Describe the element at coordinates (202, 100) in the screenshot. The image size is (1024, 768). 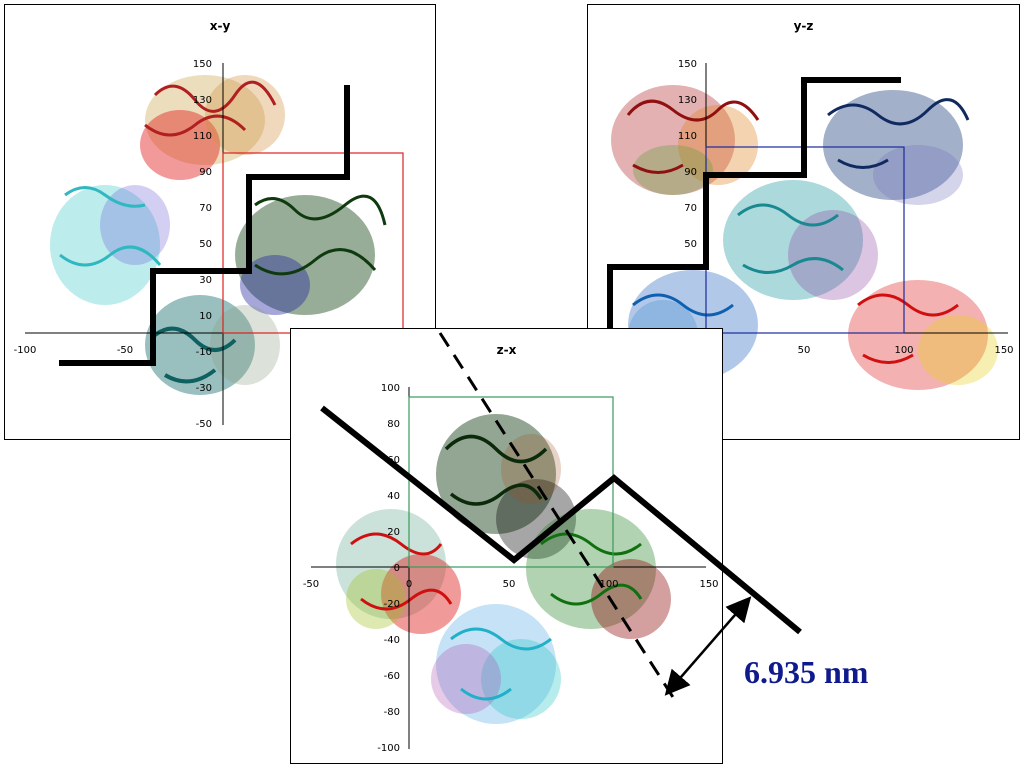
I see `xy-y-tick: 130` at that location.